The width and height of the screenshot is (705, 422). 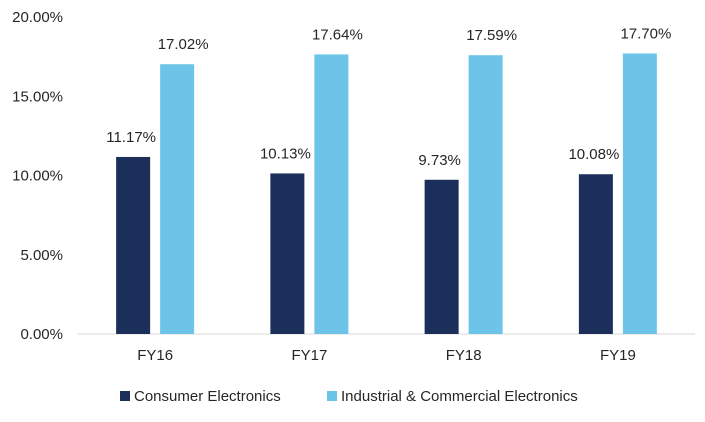 I want to click on data-label: 17.02%, so click(x=183, y=44).